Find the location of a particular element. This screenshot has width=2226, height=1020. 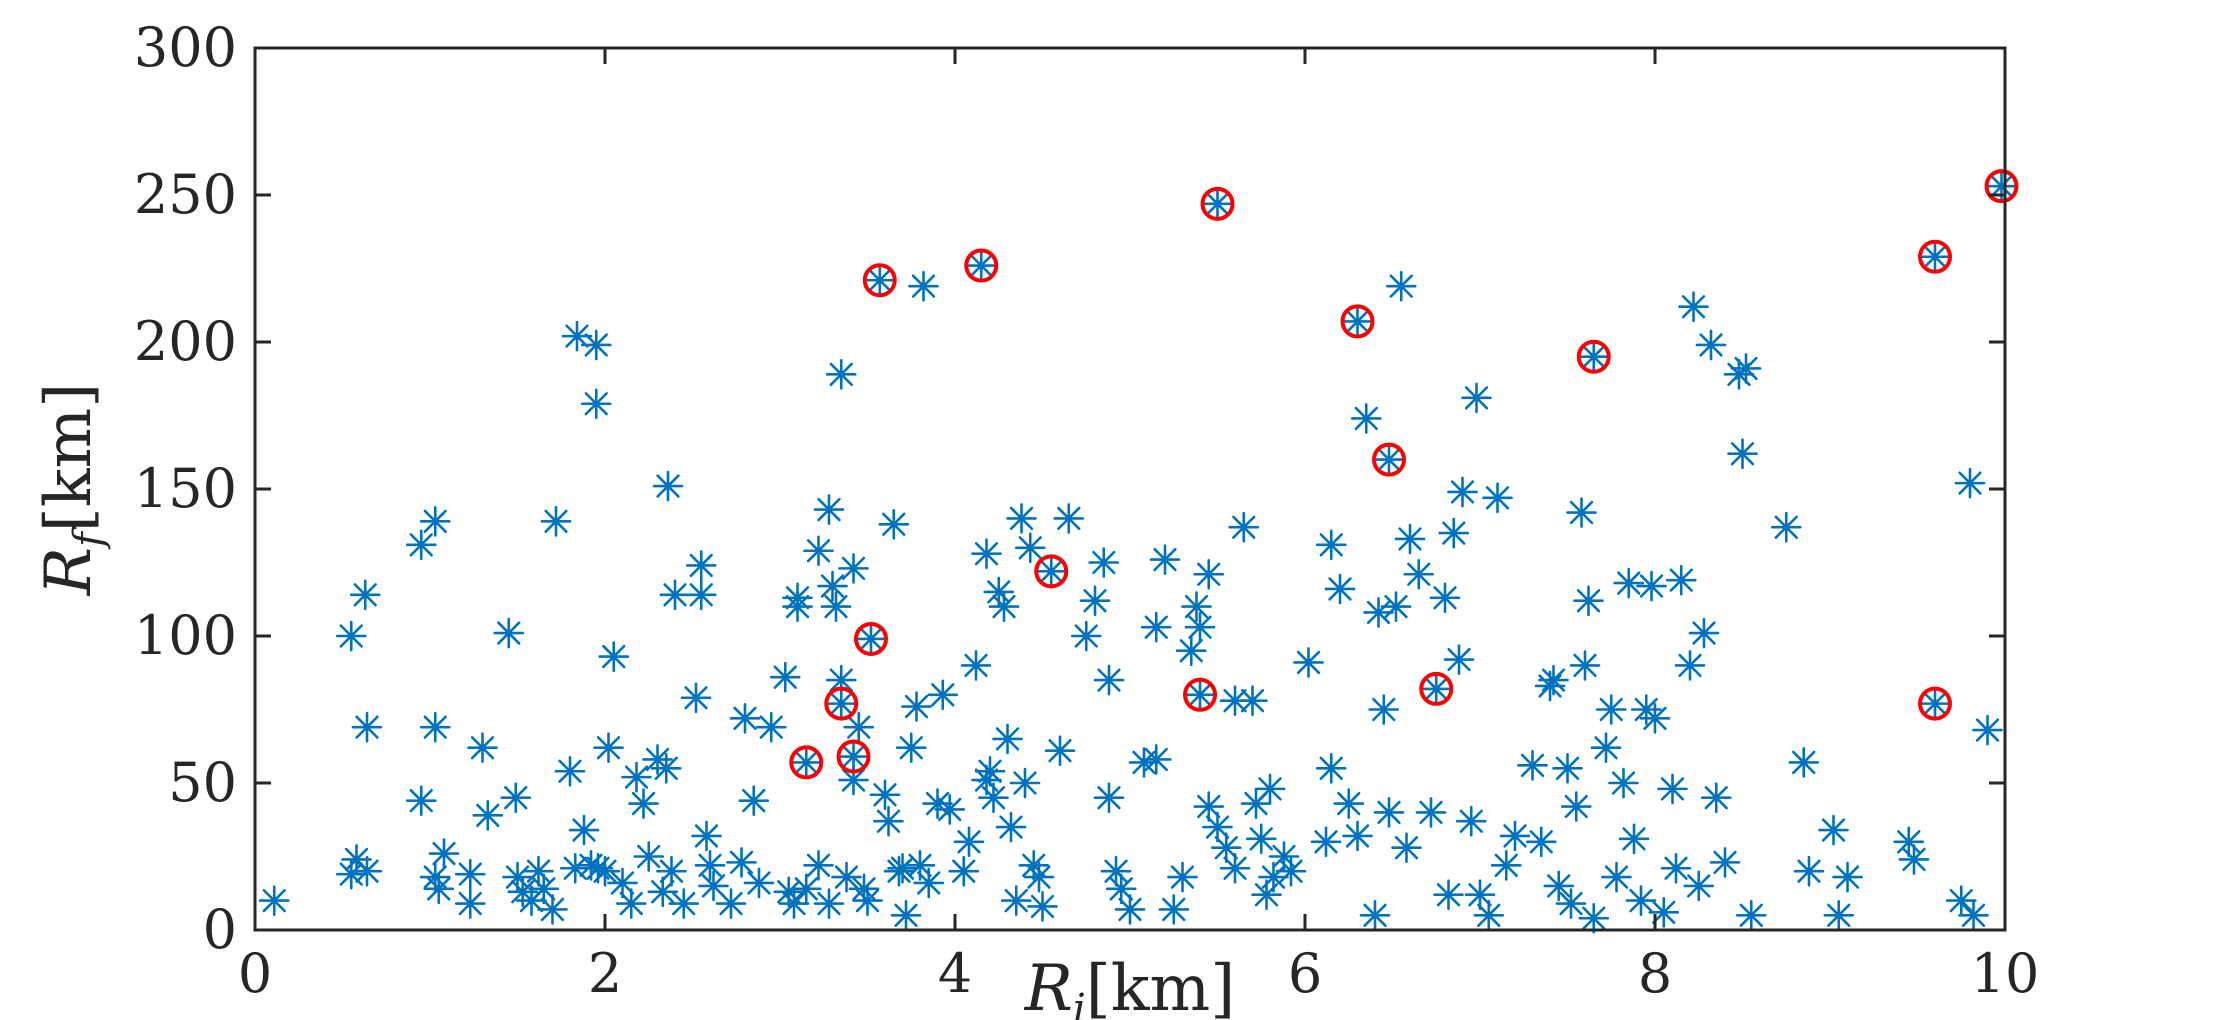

x-tick-label: 4 is located at coordinates (955, 973).